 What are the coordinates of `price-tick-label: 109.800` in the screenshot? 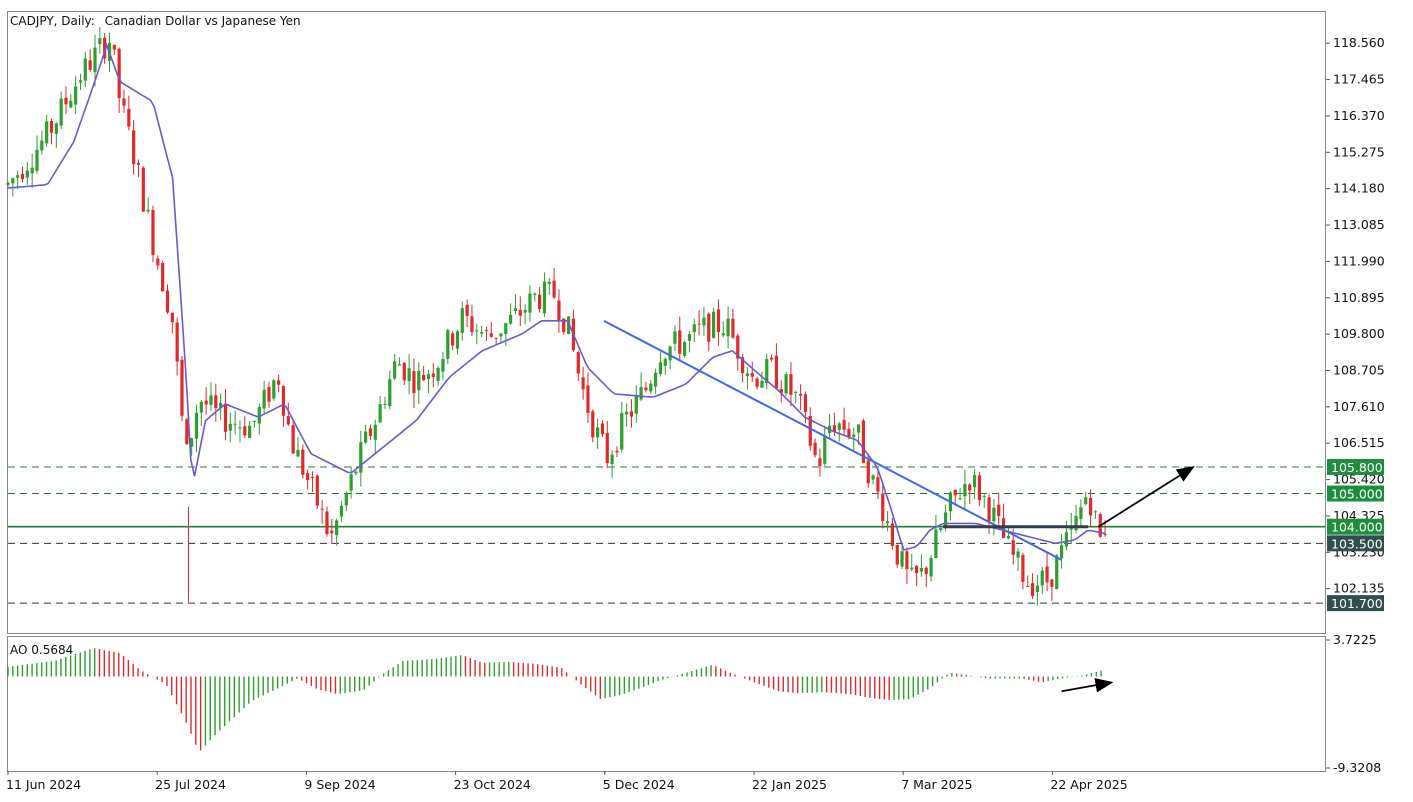 It's located at (1359, 333).